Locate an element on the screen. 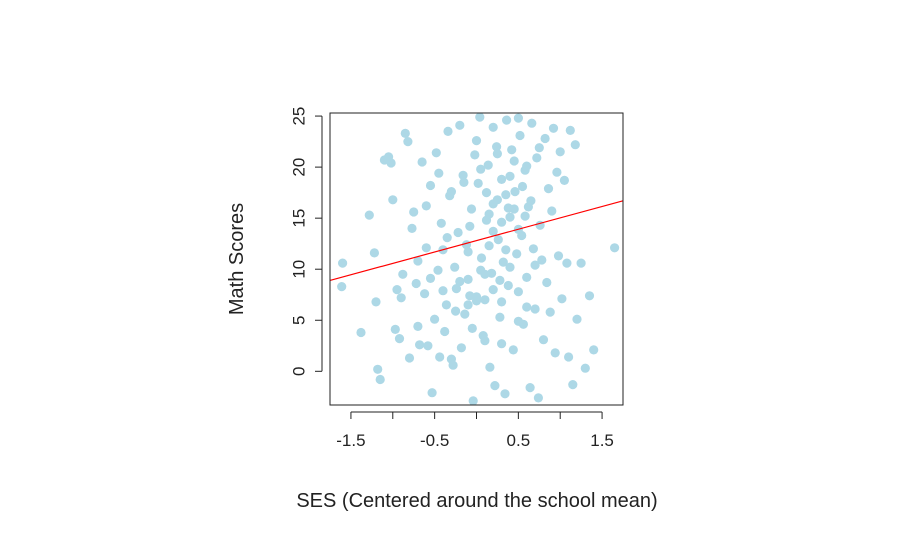  regression-line is located at coordinates (476, 241).